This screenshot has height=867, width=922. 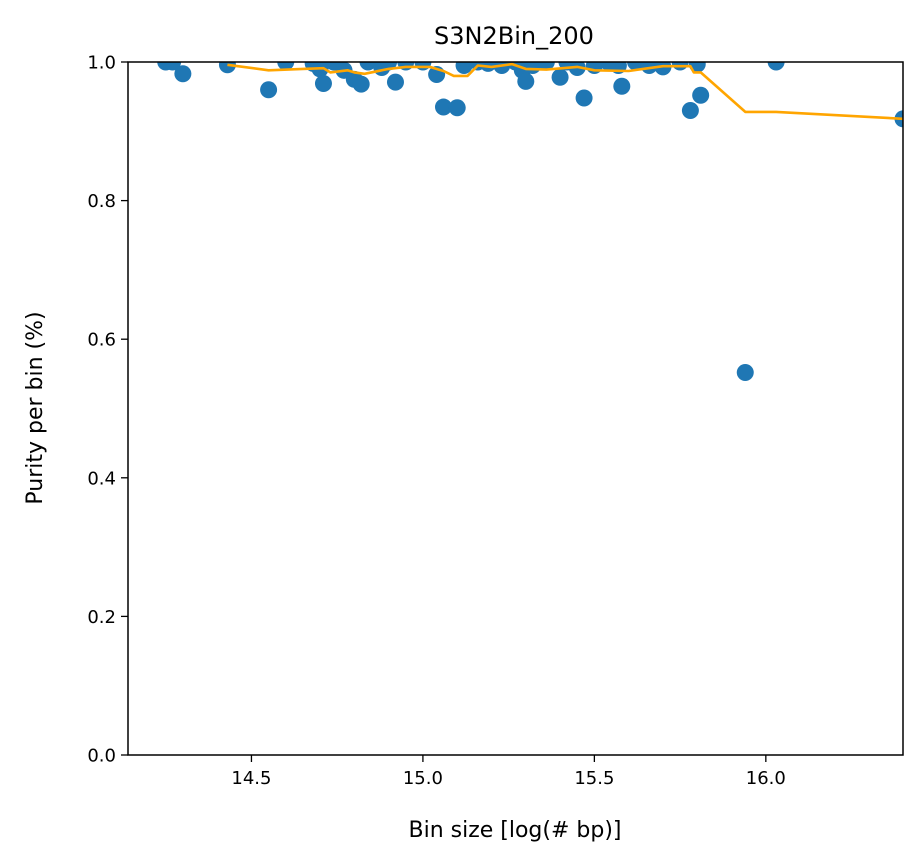 What do you see at coordinates (101, 617) in the screenshot?
I see `y-tick-label: 0.2` at bounding box center [101, 617].